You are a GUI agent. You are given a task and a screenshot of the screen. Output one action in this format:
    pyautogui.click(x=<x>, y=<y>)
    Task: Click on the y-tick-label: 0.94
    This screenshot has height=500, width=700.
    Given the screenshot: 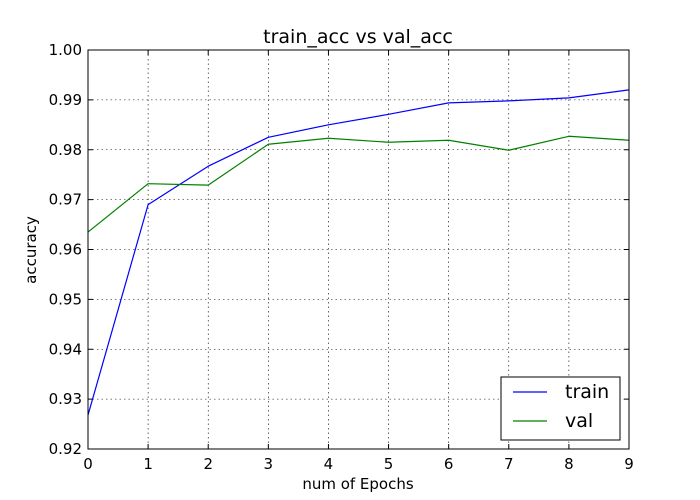 What is the action you would take?
    pyautogui.click(x=65, y=349)
    